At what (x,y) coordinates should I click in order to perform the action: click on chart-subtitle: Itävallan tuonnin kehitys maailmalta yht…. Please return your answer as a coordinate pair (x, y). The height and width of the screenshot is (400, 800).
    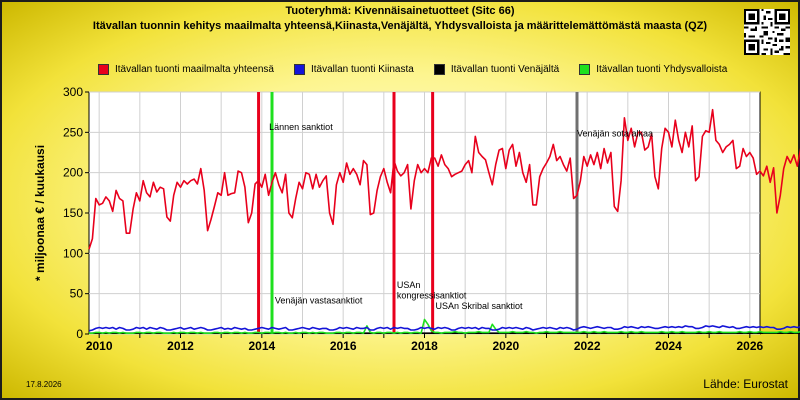
    Looking at the image, I should click on (400, 26).